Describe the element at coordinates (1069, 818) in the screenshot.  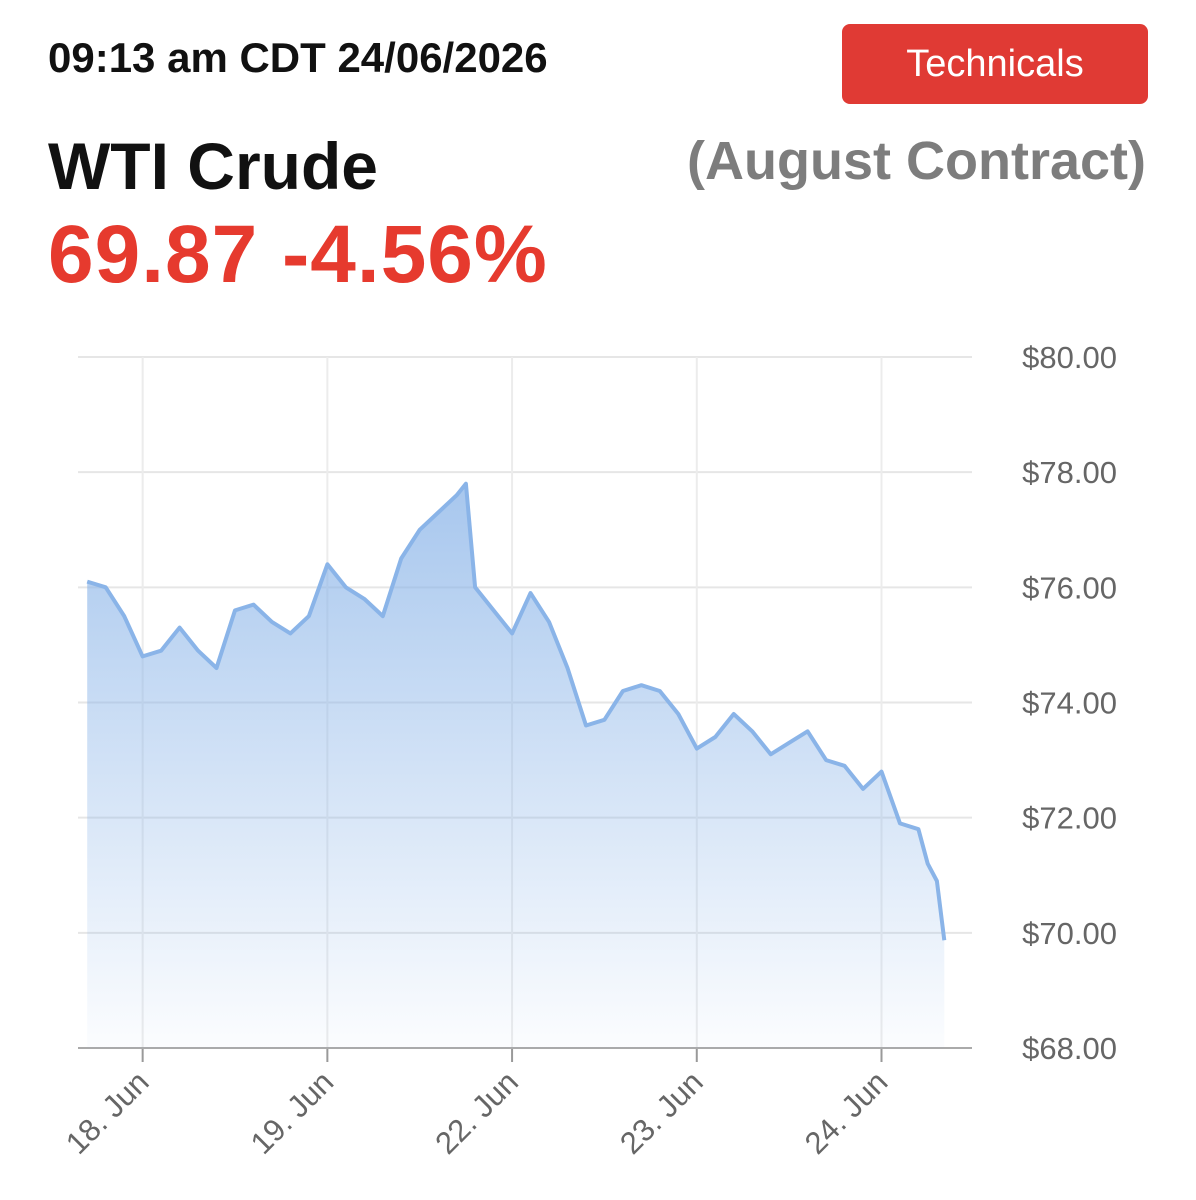
I see `y-tick-label: $72.00` at that location.